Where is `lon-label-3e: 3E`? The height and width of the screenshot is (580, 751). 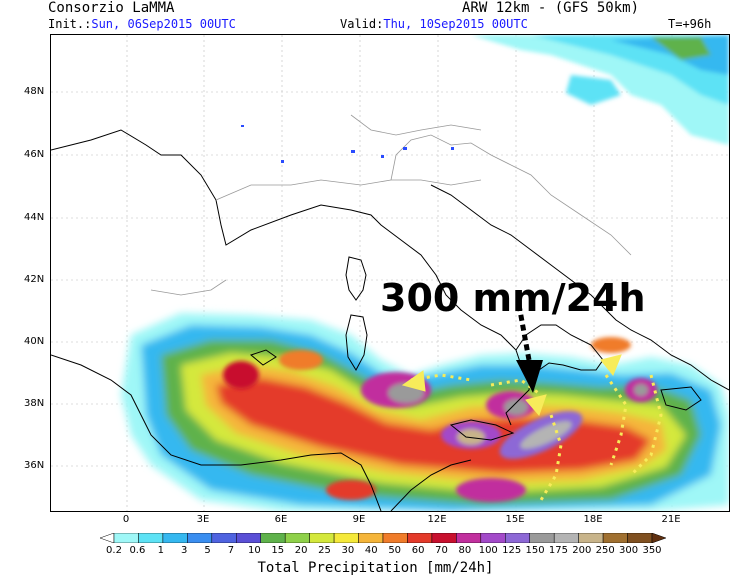 lon-label-3e: 3E is located at coordinates (203, 519).